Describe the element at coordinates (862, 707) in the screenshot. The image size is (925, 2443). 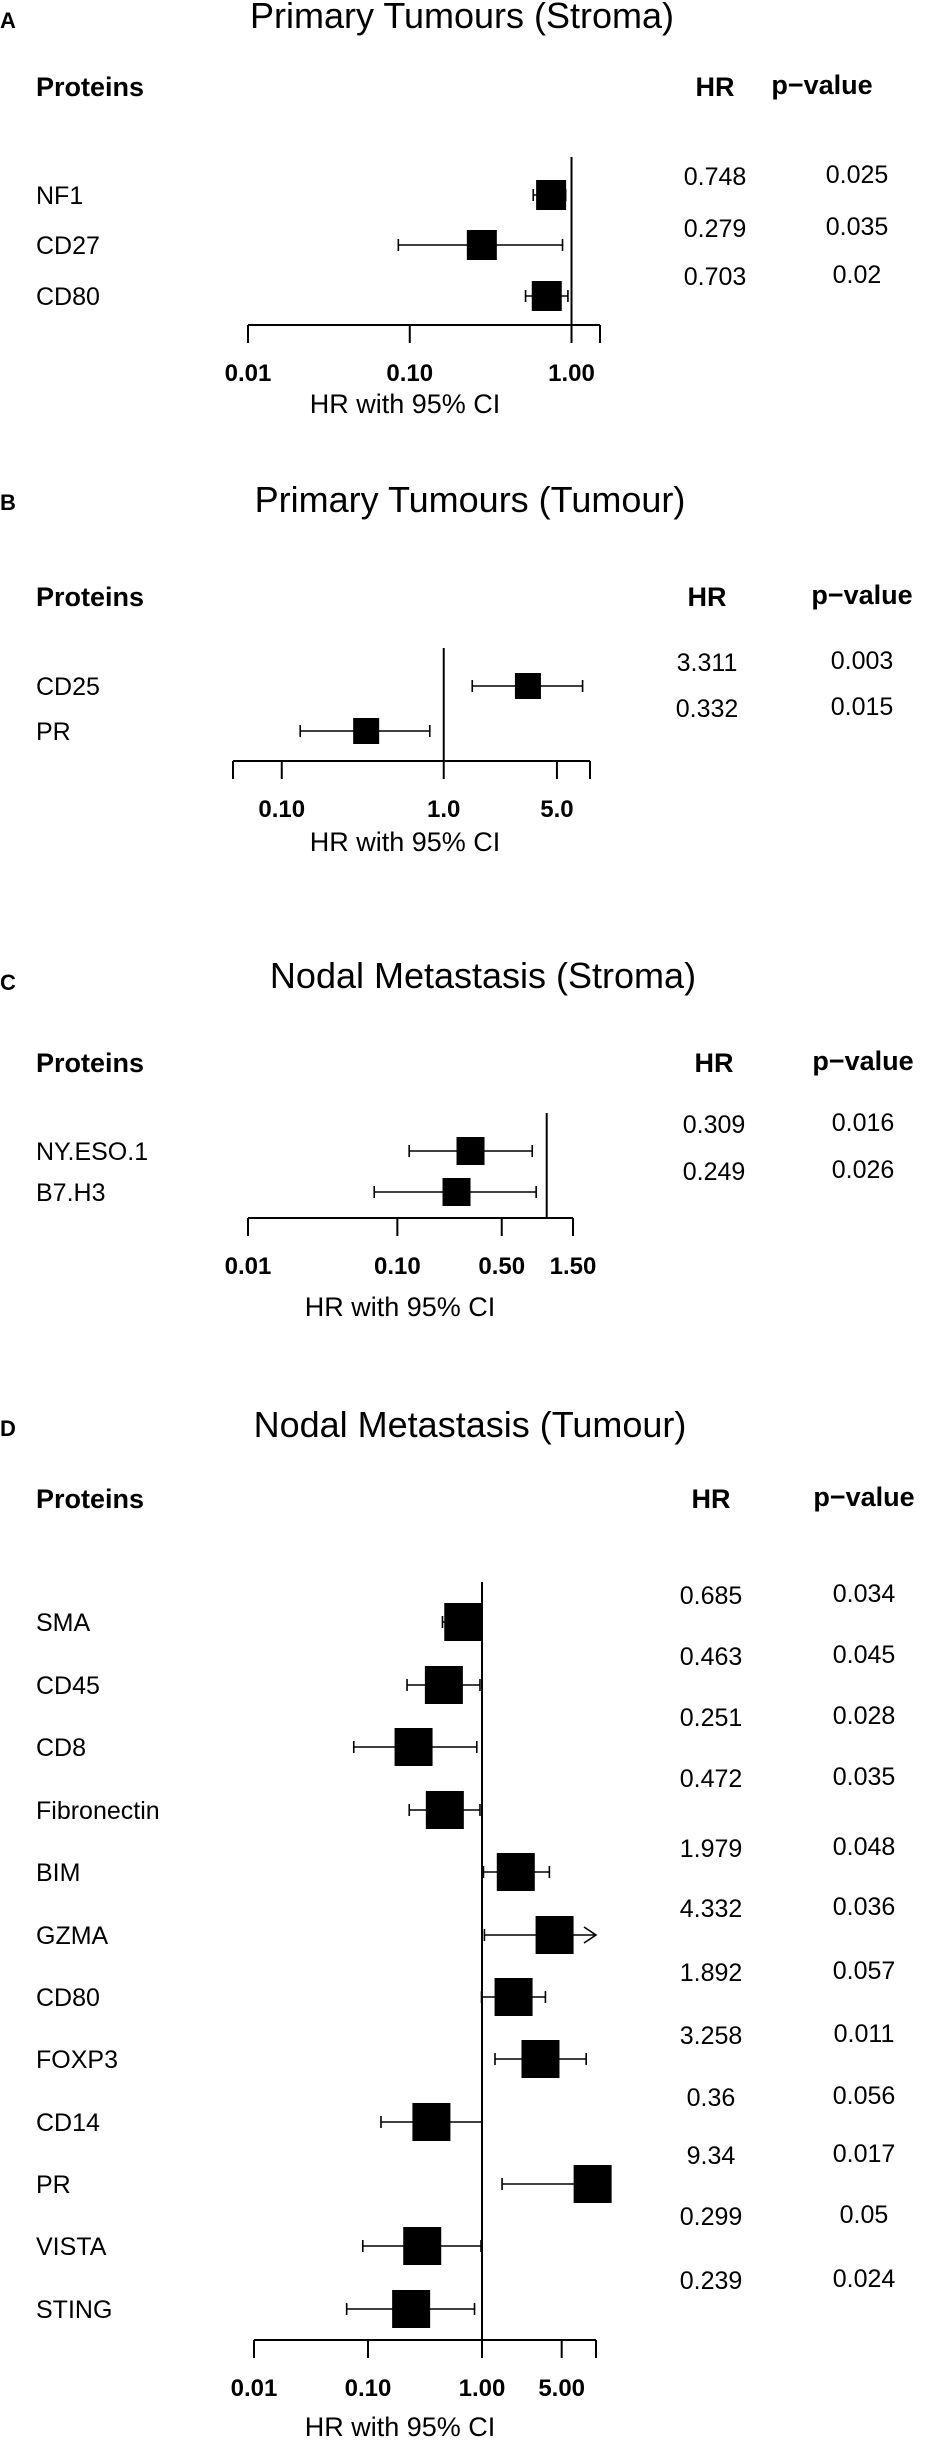
I see `p-value: 0.015` at that location.